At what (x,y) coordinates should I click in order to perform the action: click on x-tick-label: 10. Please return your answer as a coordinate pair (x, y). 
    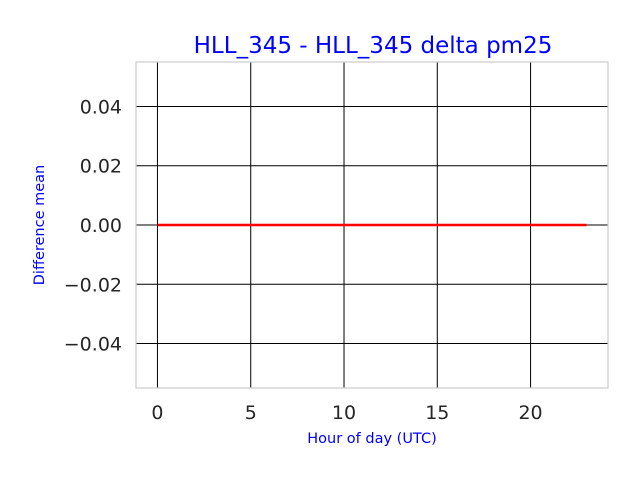
    Looking at the image, I should click on (344, 413).